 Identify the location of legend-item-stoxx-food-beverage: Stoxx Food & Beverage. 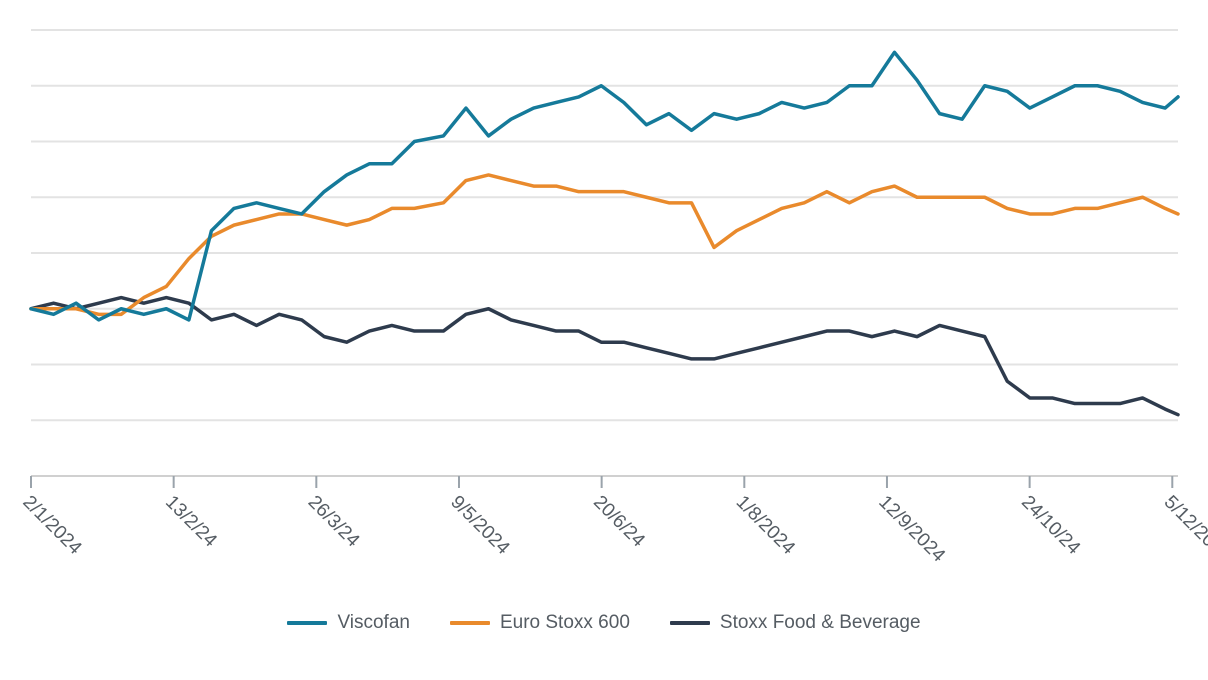
(795, 623).